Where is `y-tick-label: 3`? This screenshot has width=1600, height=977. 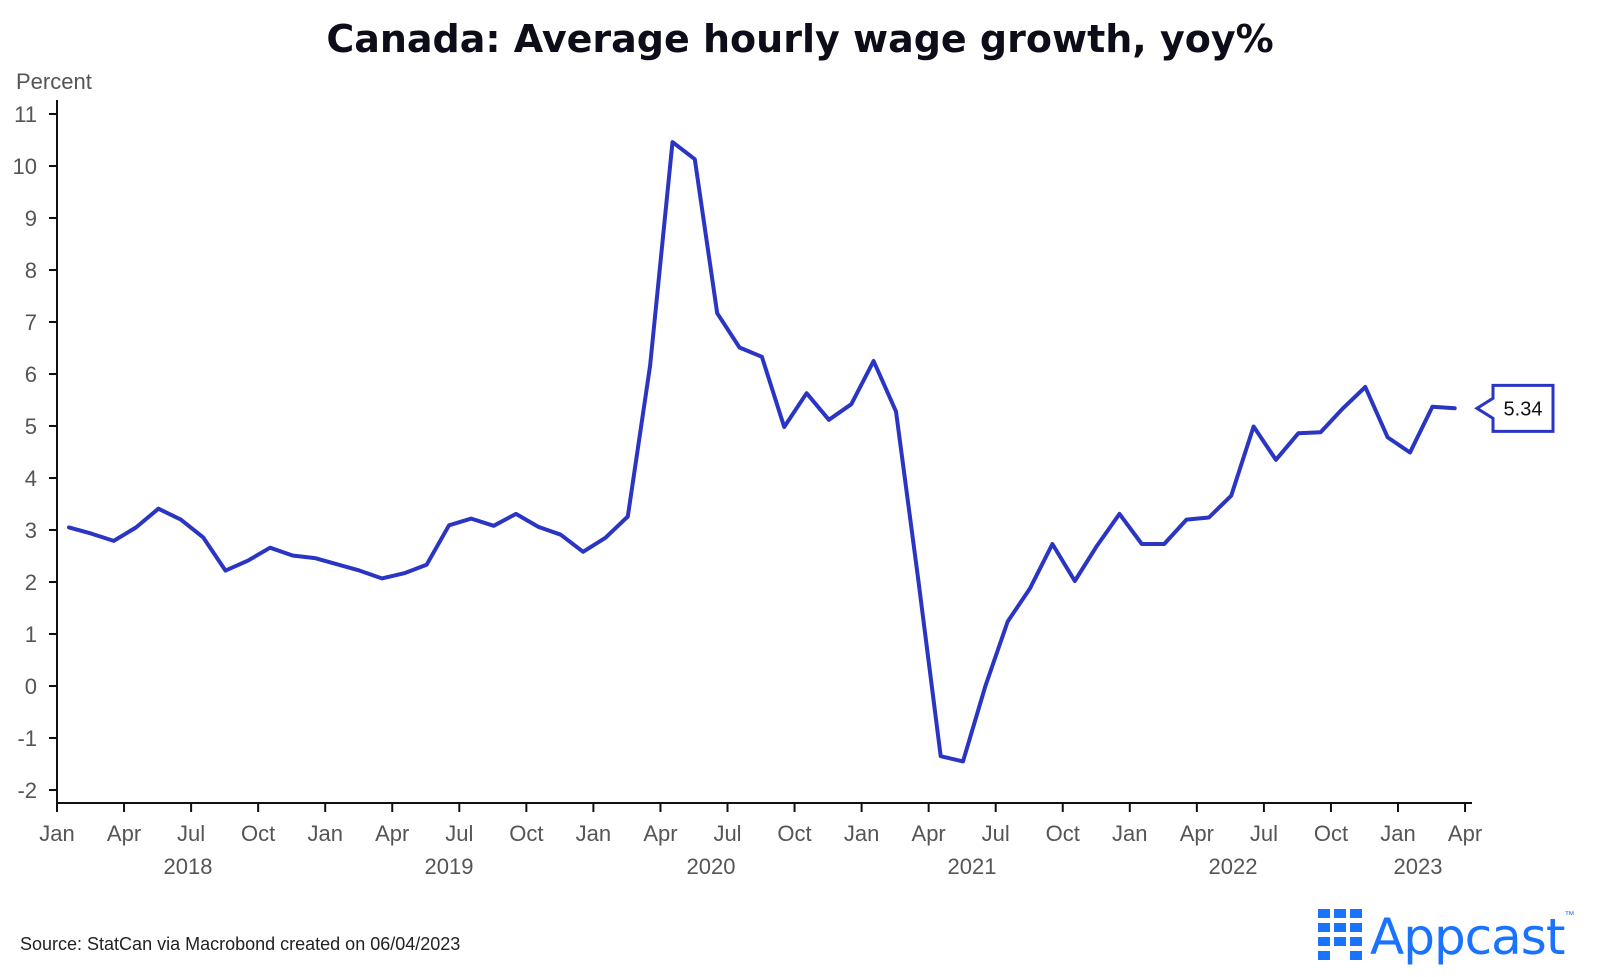 y-tick-label: 3 is located at coordinates (31, 530).